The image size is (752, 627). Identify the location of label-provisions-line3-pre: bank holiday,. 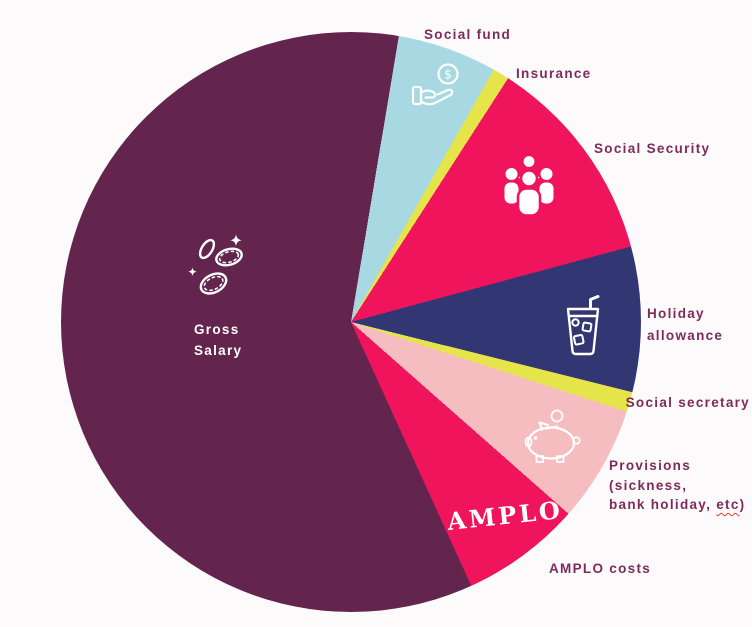
(663, 504).